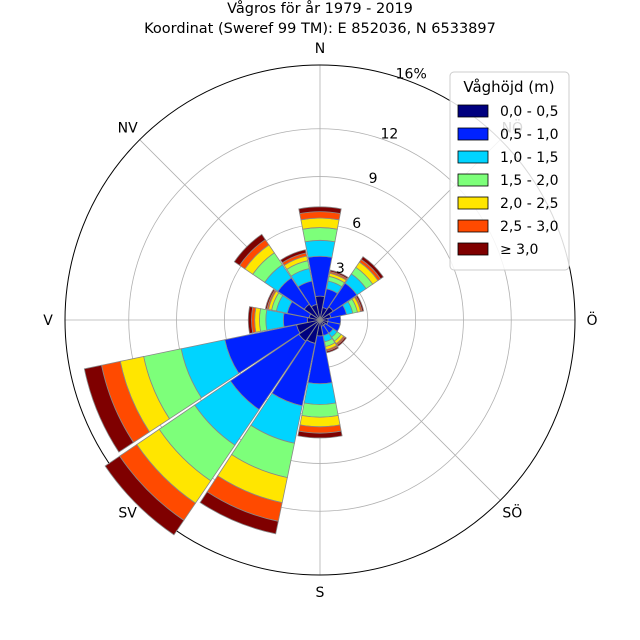 The width and height of the screenshot is (640, 640). Describe the element at coordinates (127, 513) in the screenshot. I see `direction-label-SV: SV` at that location.